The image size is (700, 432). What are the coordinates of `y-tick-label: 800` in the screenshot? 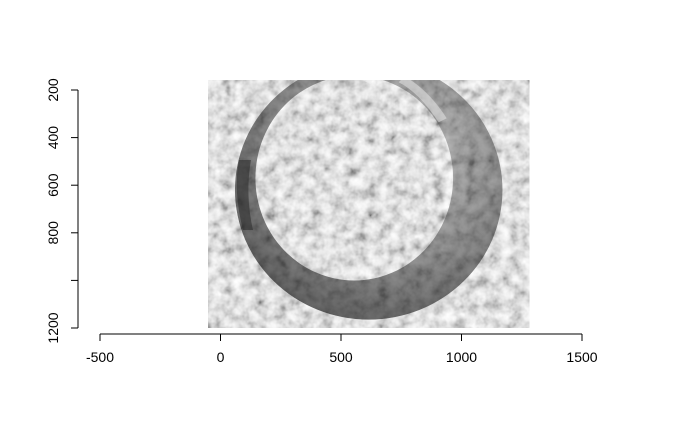 It's located at (53, 233).